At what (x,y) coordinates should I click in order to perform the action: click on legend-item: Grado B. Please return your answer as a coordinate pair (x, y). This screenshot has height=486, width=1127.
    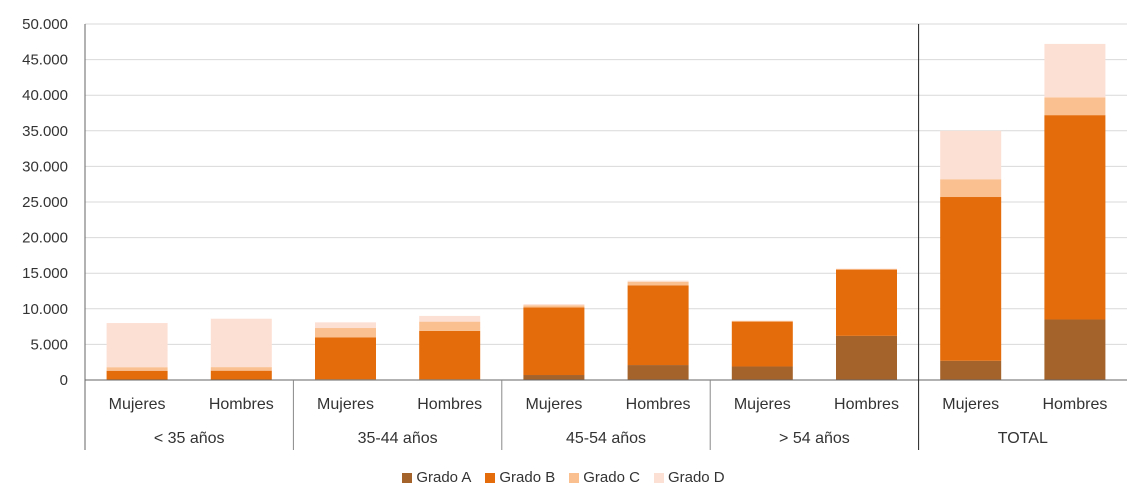
    Looking at the image, I should click on (520, 478).